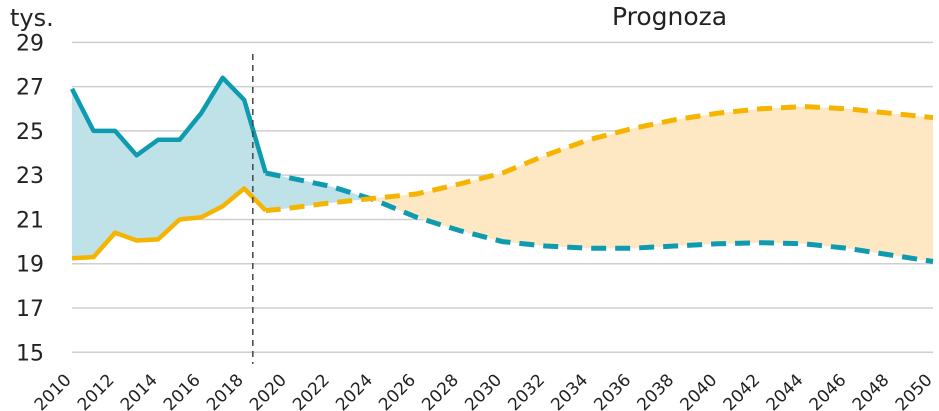 The height and width of the screenshot is (411, 939). I want to click on y-tick-label: 23, so click(30, 176).